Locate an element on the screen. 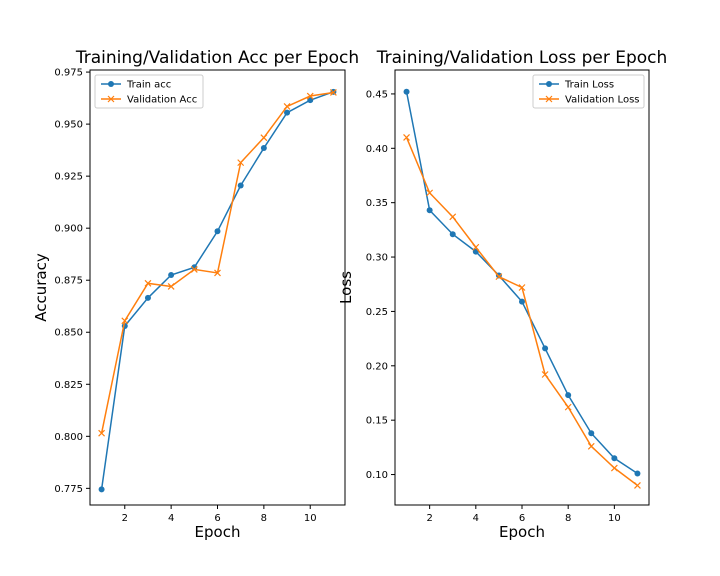 The image size is (720, 576). acc-legend: Train acc Validation Acc is located at coordinates (149, 91).